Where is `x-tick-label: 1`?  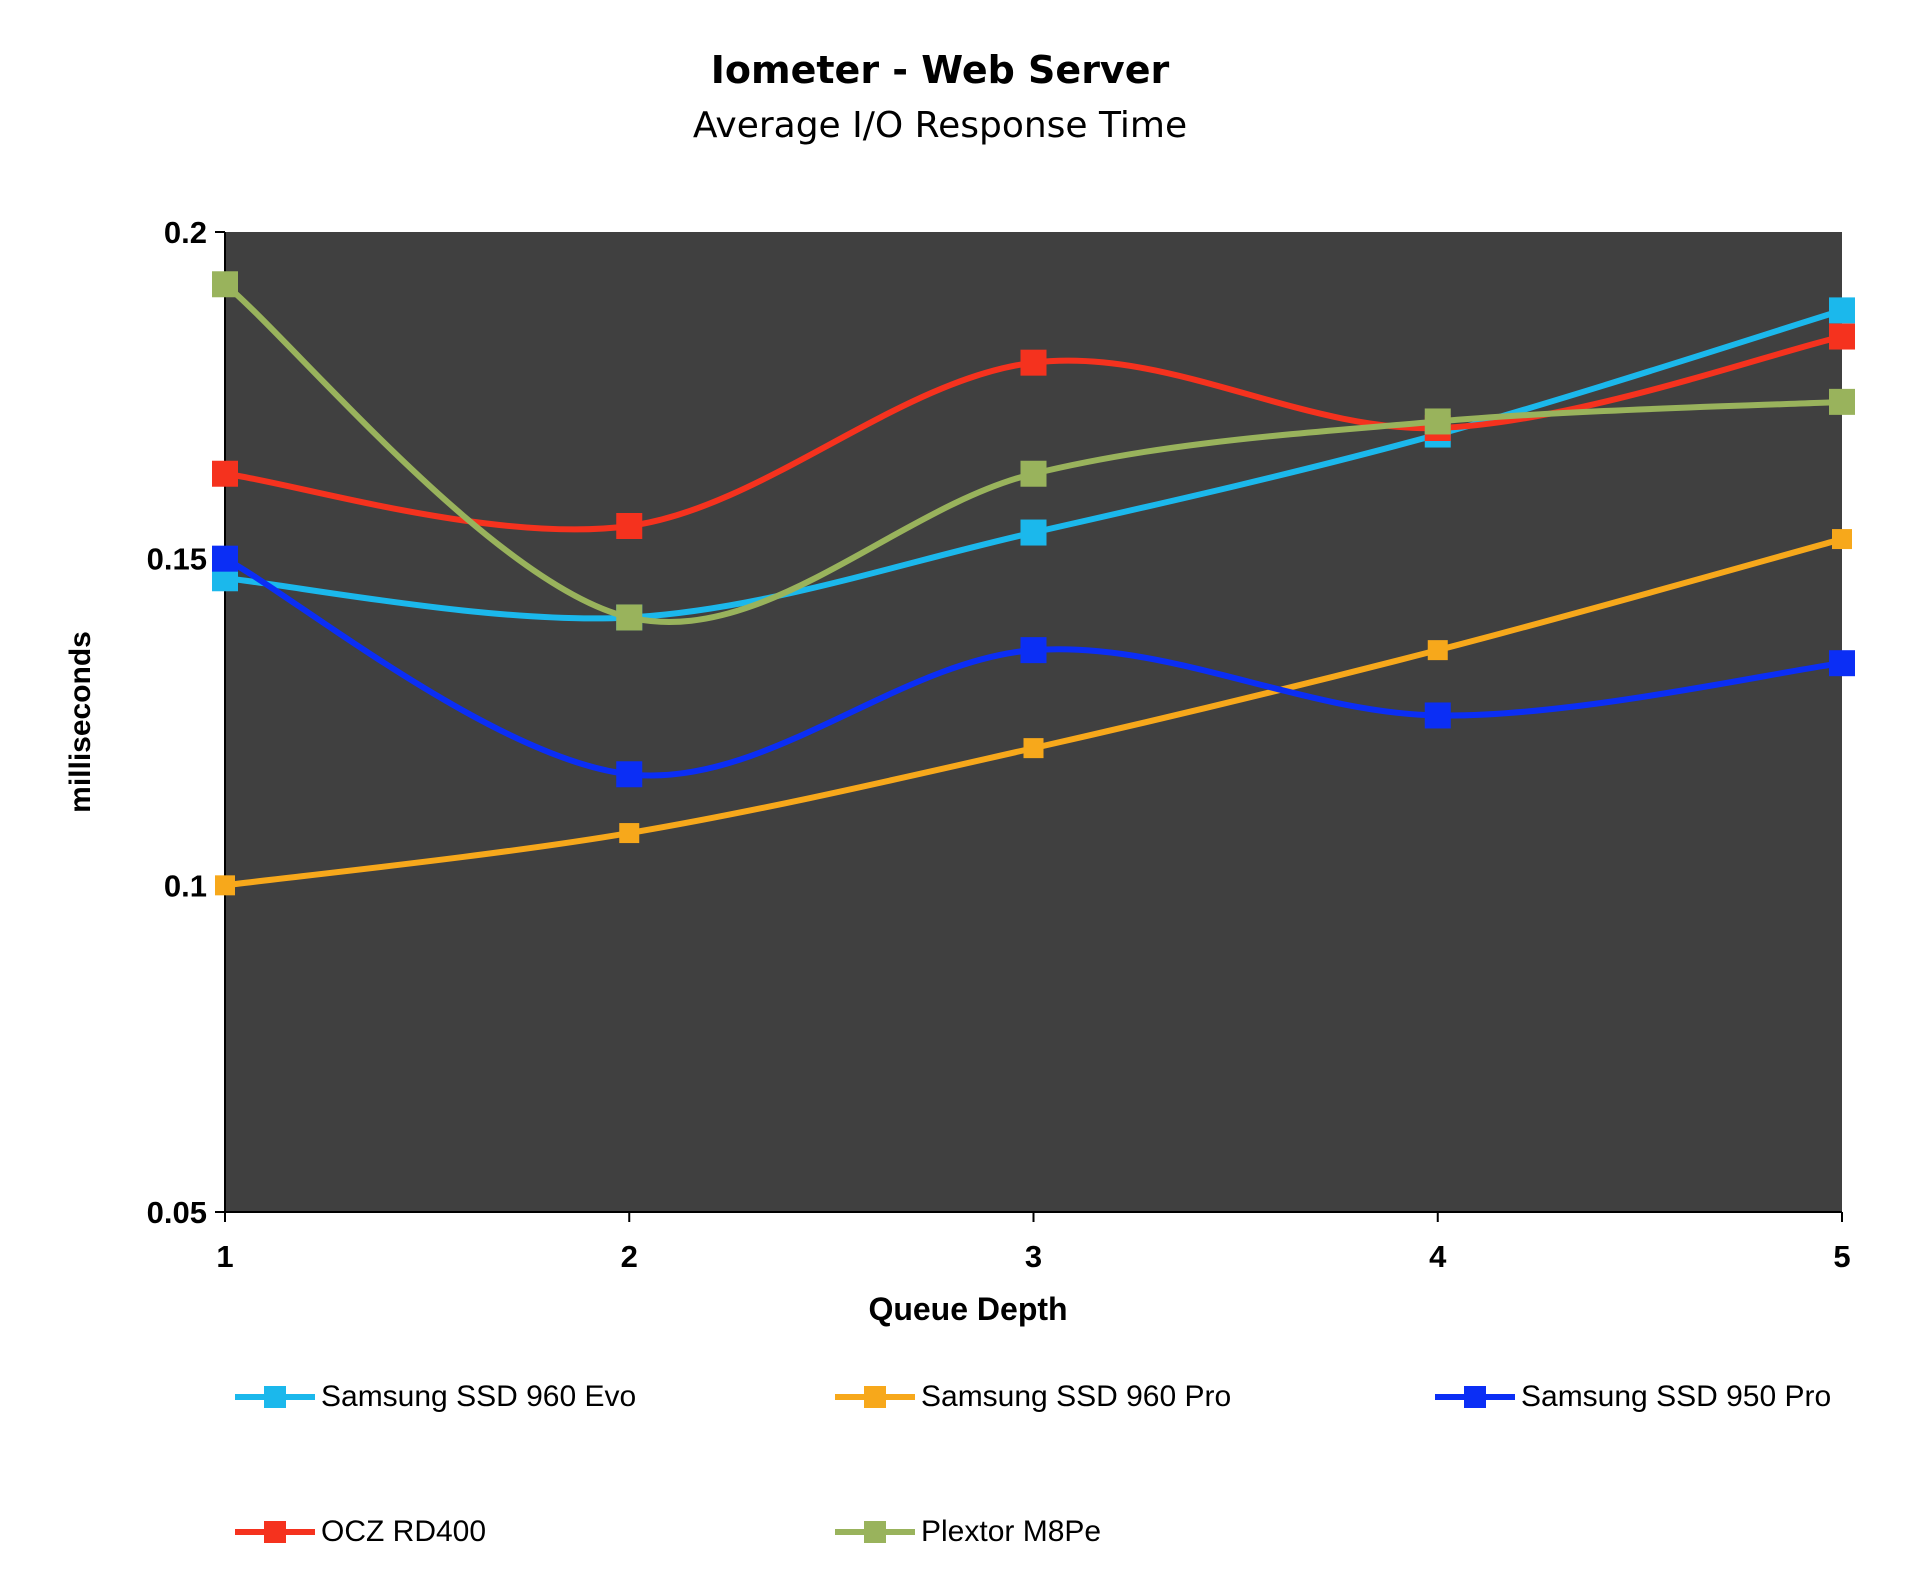
x-tick-label: 1 is located at coordinates (224, 1256).